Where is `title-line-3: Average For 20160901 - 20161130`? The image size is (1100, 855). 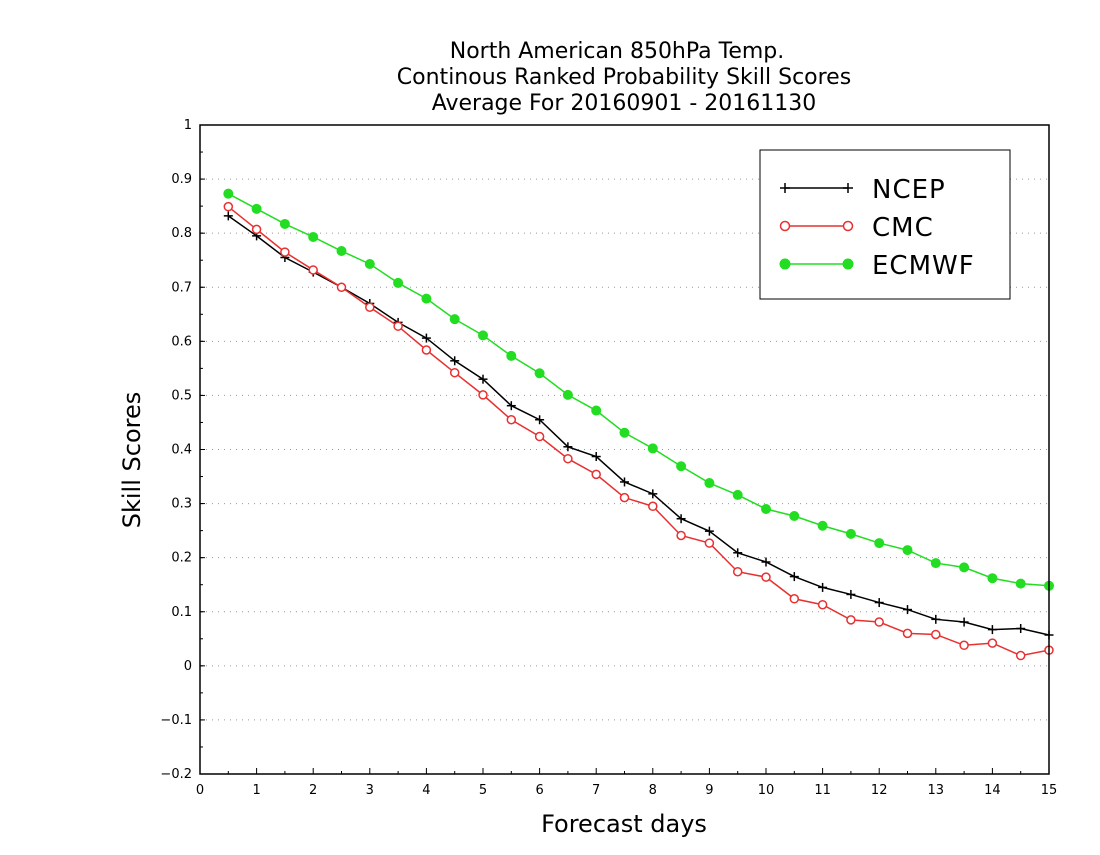
title-line-3: Average For 20160901 - 20161130 is located at coordinates (624, 103).